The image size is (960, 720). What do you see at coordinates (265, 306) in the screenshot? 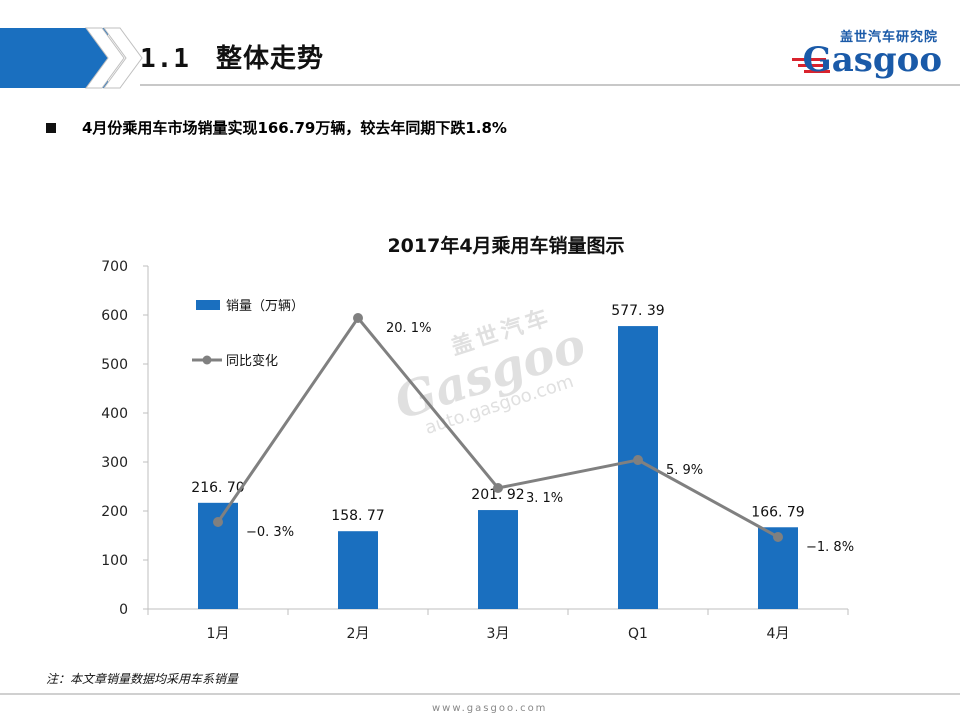
I see `legend-bar-label: 销量（万辆）` at bounding box center [265, 306].